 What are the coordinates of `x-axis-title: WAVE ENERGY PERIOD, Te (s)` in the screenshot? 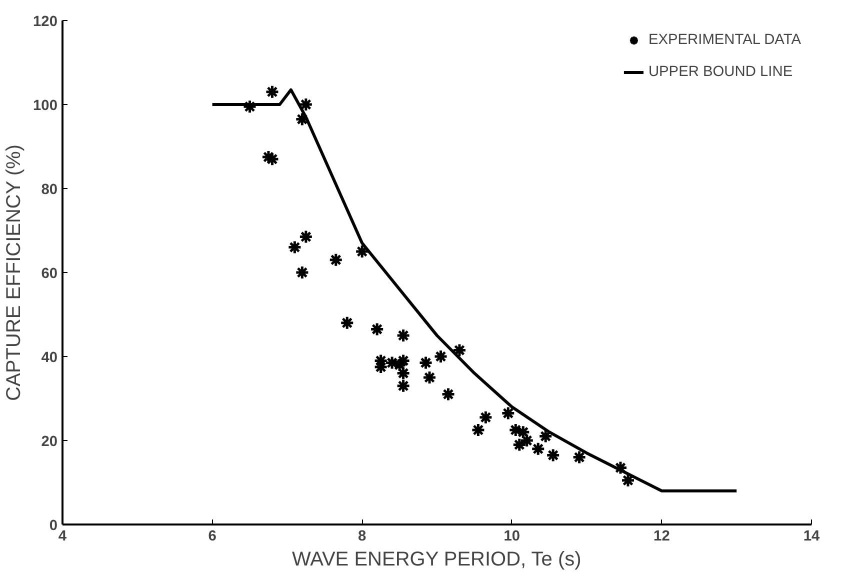 It's located at (437, 559).